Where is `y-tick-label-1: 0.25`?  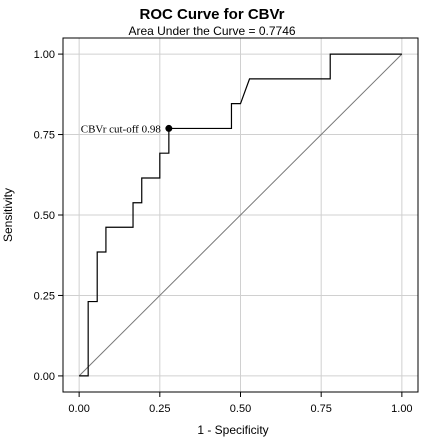
y-tick-label-1: 0.25 is located at coordinates (44, 296).